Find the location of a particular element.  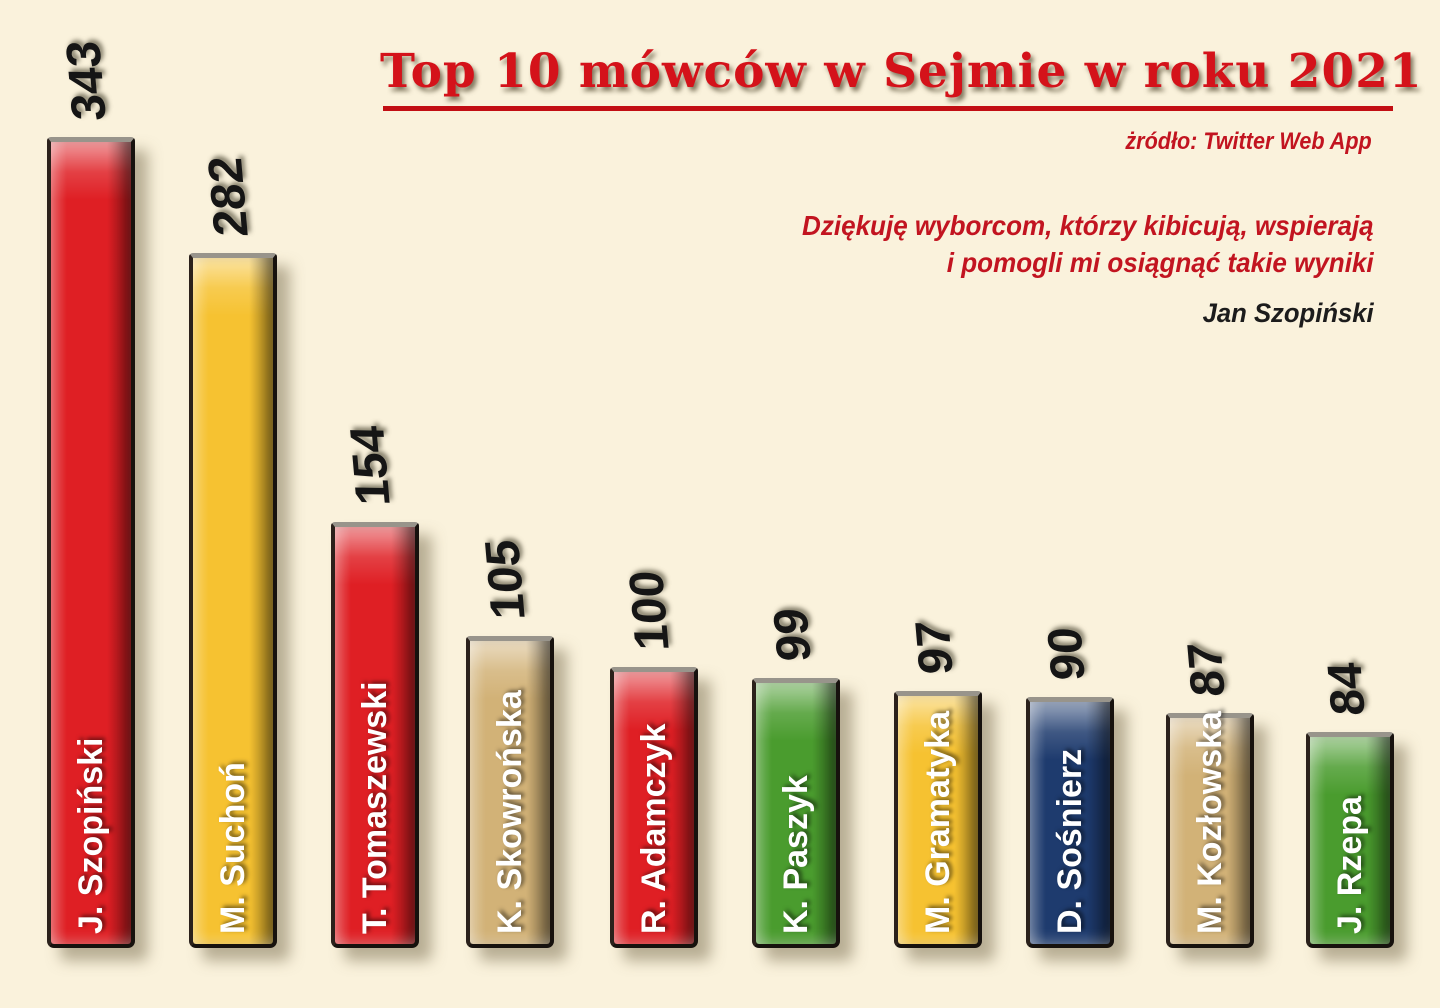

bar-category-label: D. Sośnierz is located at coordinates (1070, 841).